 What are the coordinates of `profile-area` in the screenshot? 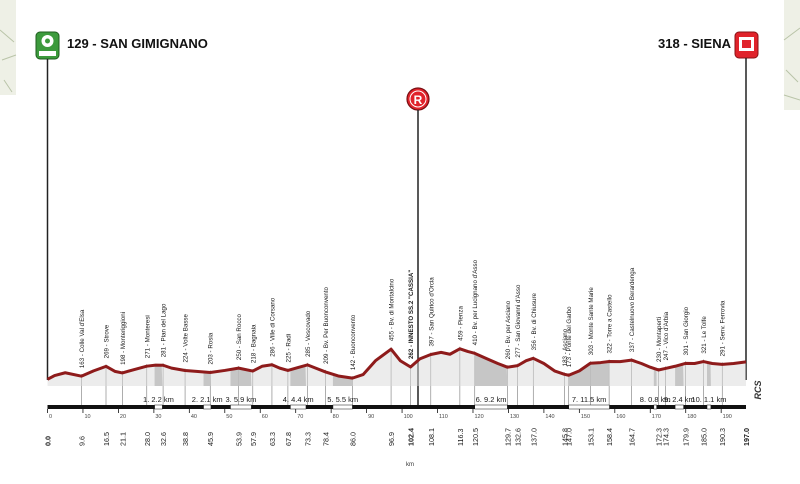 It's located at (396, 367).